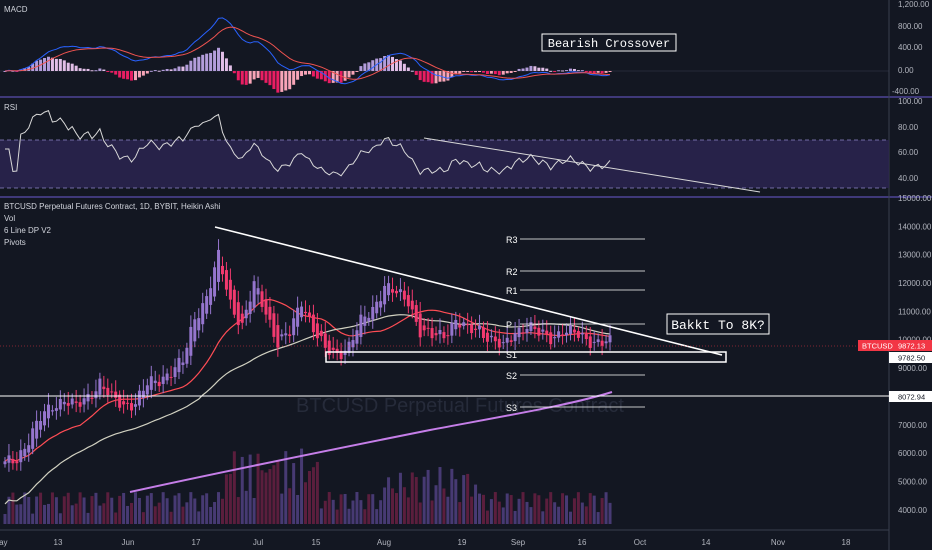 Image resolution: width=932 pixels, height=550 pixels. Describe the element at coordinates (908, 127) in the screenshot. I see `rsi-tick-80: 80.00` at that location.